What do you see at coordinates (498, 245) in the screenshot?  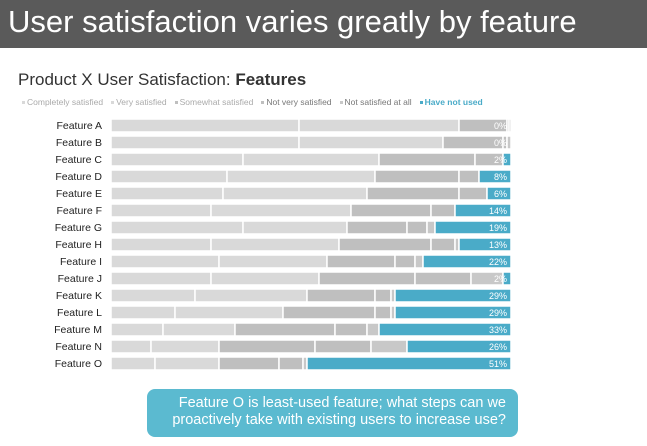 I see `data-label: 13%` at bounding box center [498, 245].